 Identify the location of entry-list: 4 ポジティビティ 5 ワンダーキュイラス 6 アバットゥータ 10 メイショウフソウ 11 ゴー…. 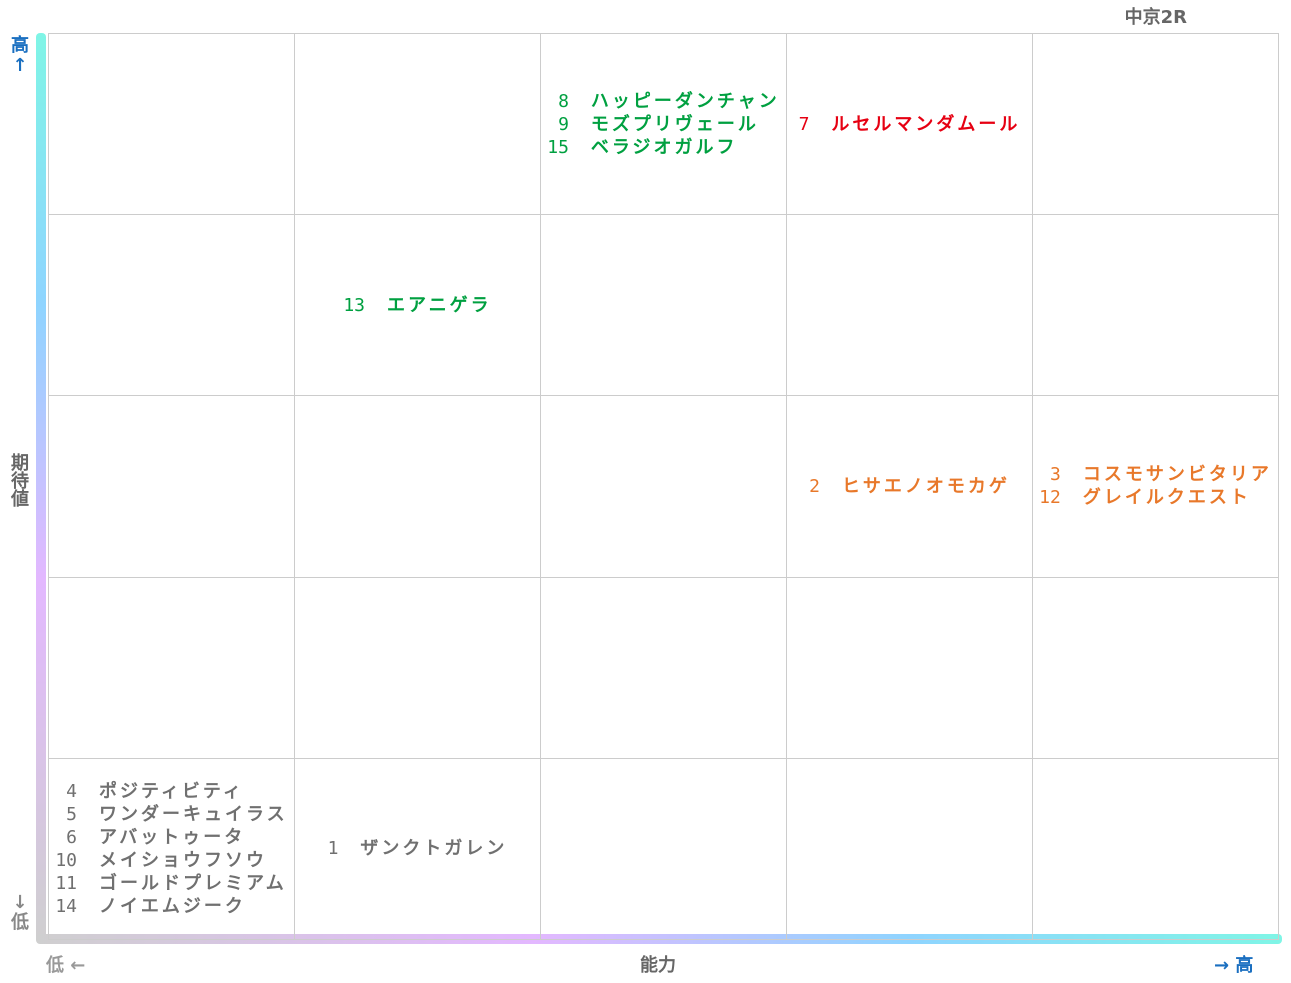
(171, 849).